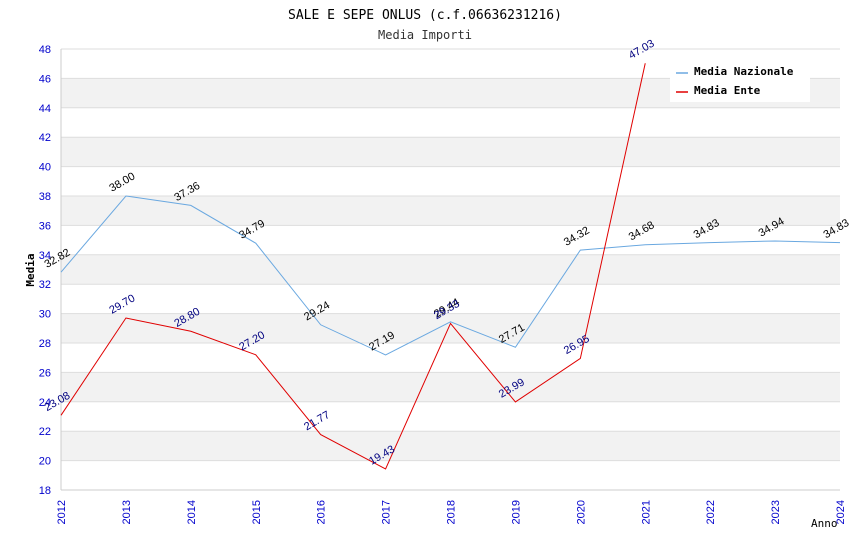 Image resolution: width=850 pixels, height=550 pixels. Describe the element at coordinates (45, 432) in the screenshot. I see `y-tick-label: 22` at that location.